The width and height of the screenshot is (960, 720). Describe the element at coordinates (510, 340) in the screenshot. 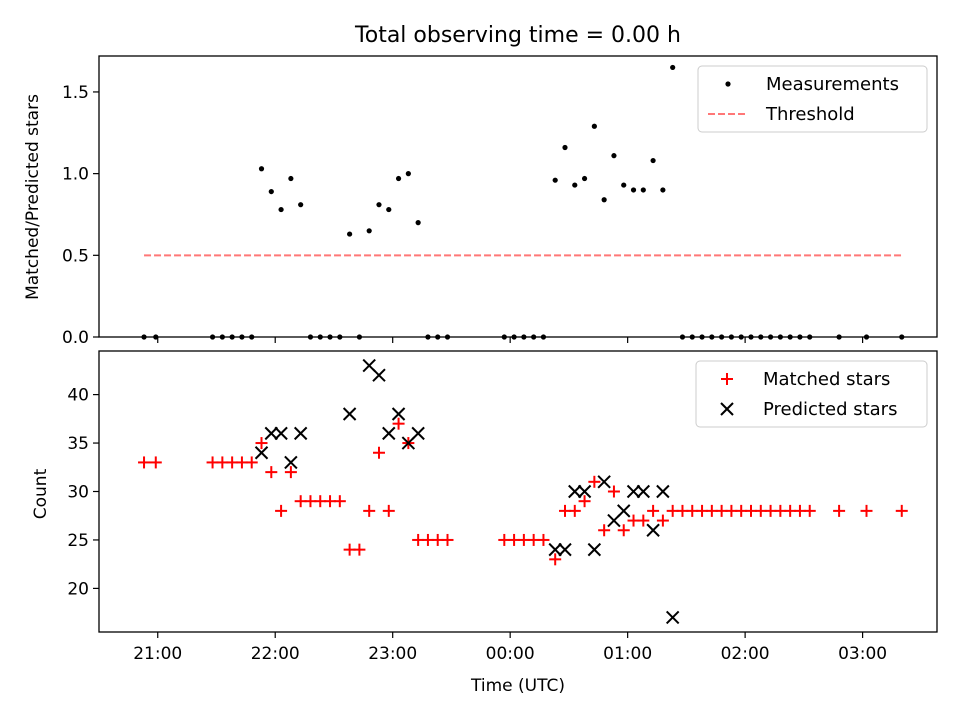

I see `top-x-ticks` at that location.